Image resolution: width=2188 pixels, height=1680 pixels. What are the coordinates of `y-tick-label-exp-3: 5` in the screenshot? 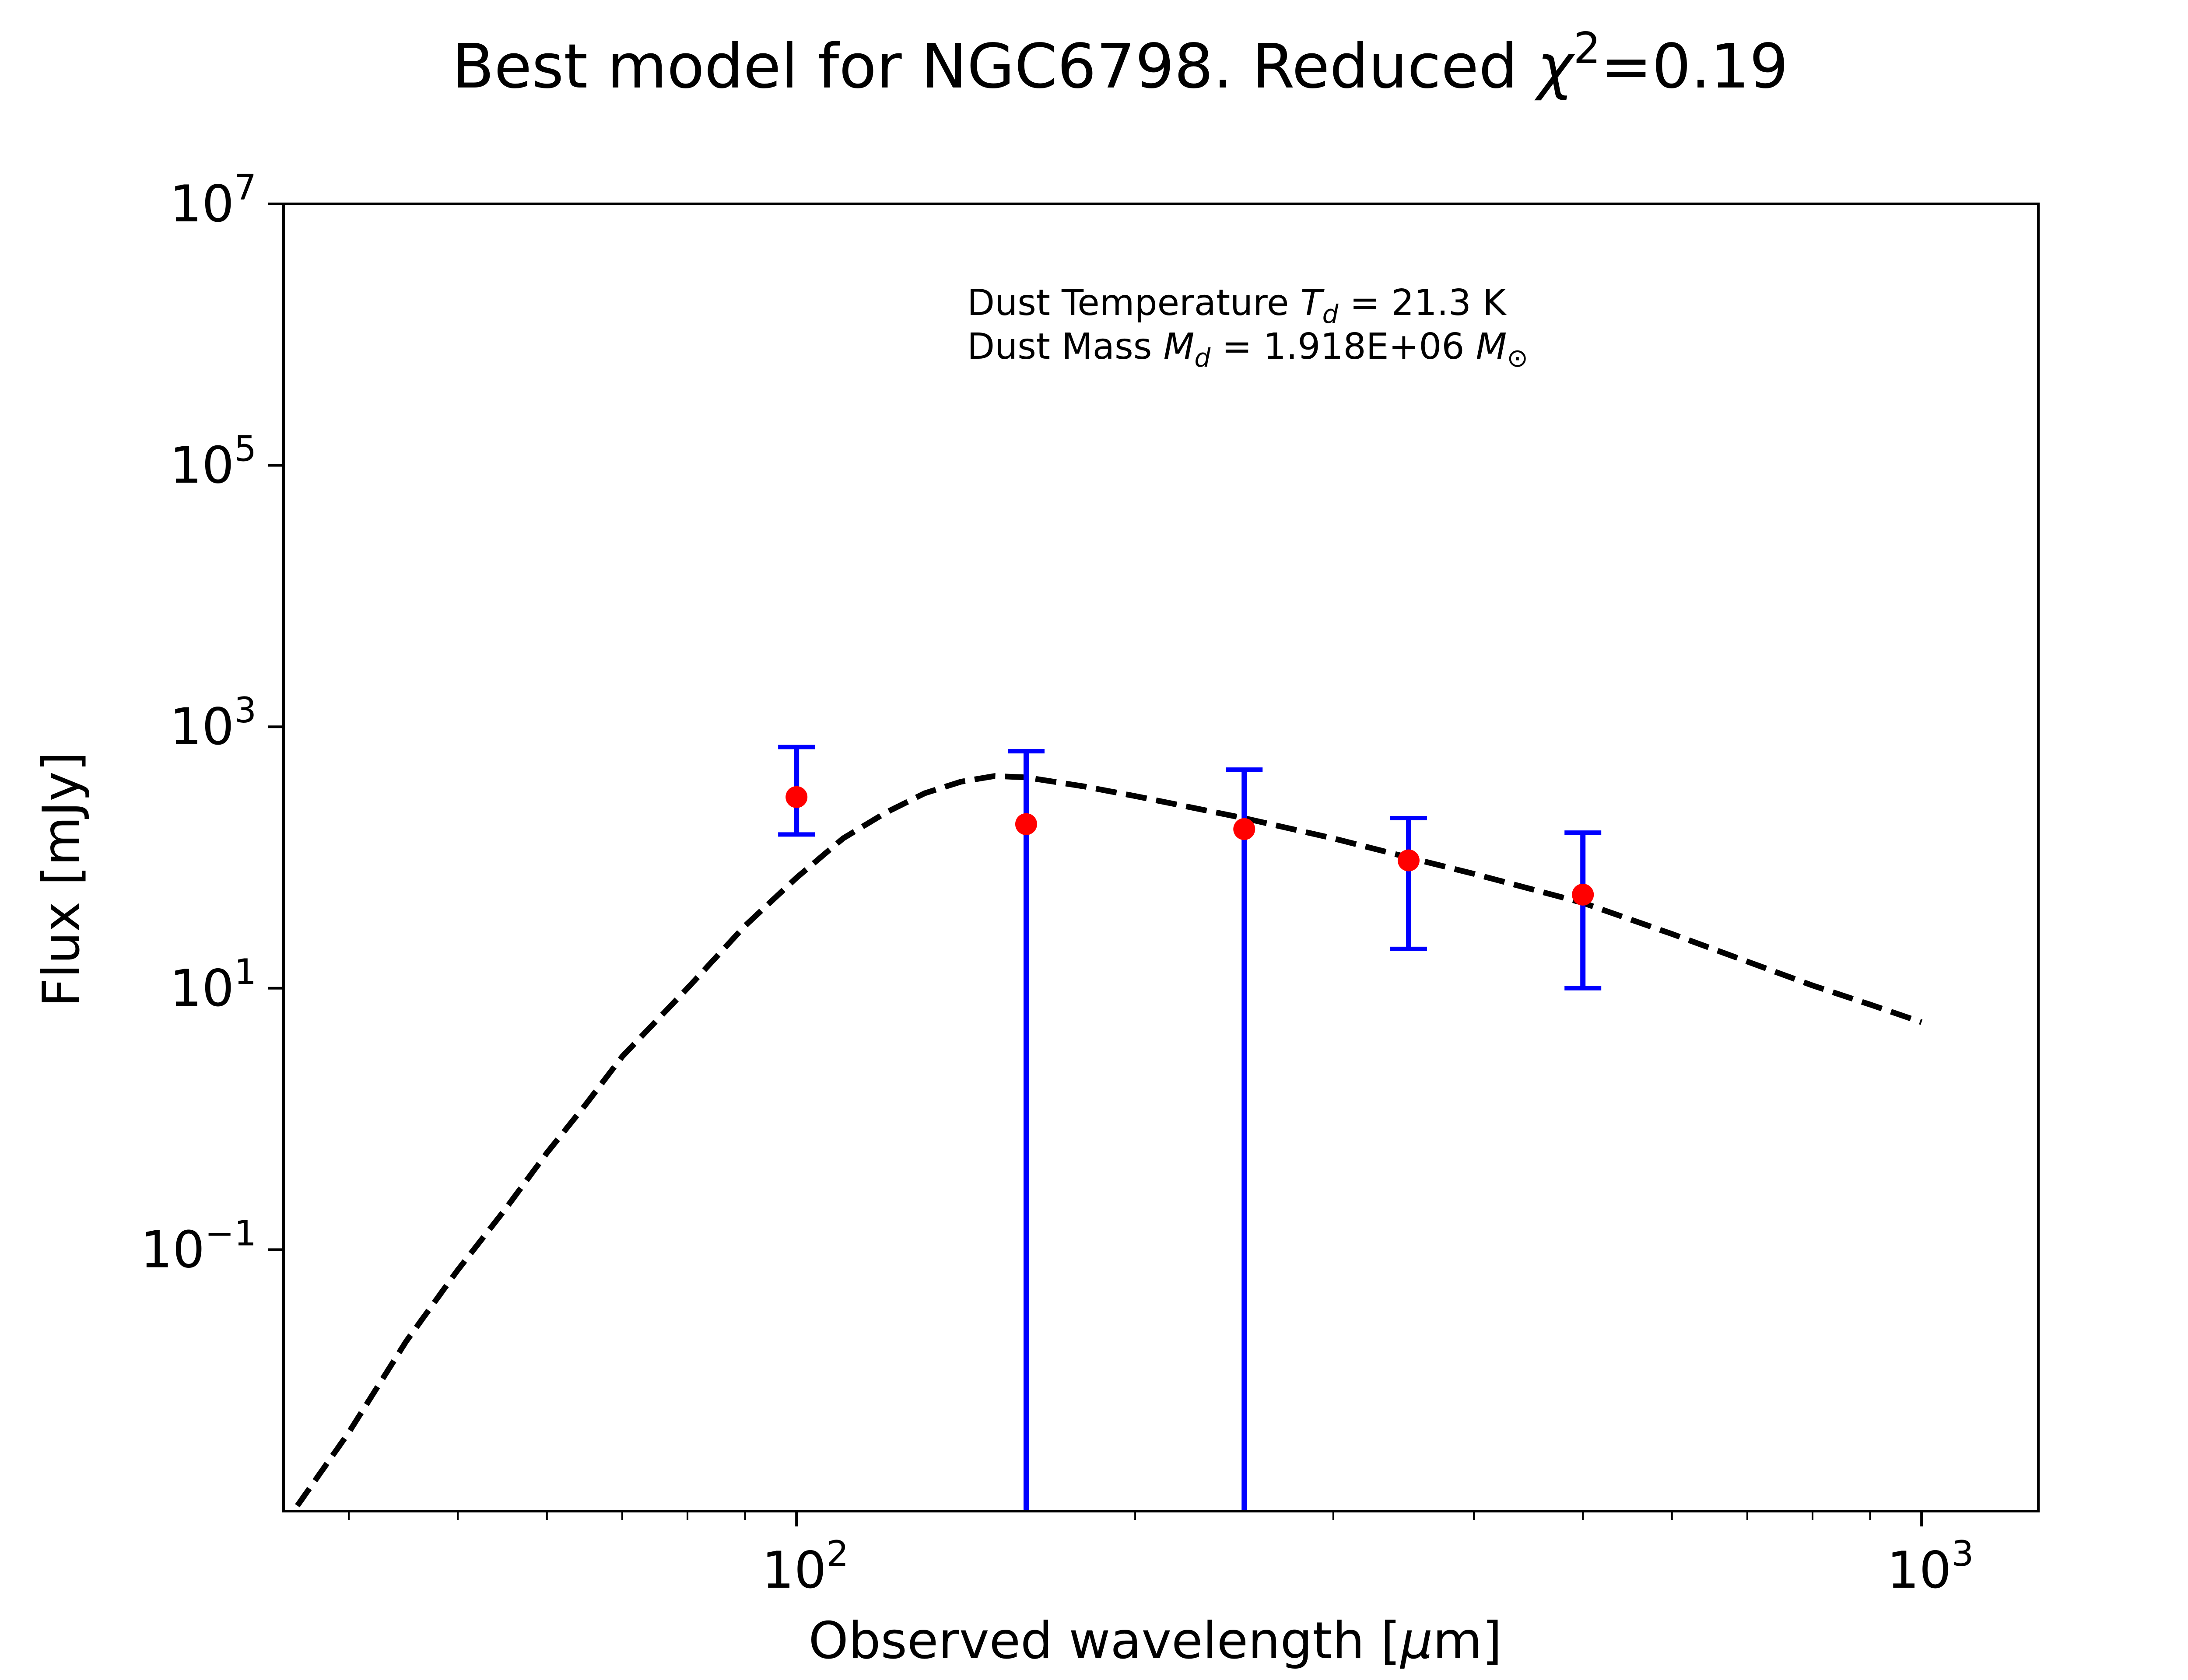 It's located at (245, 449).